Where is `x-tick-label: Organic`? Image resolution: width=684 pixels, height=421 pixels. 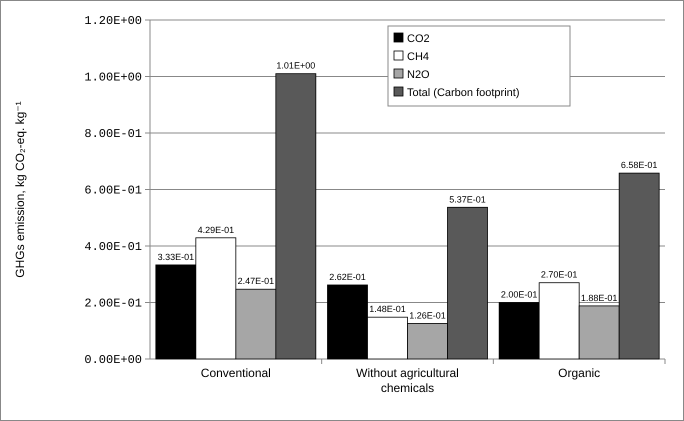 x-tick-label: Organic is located at coordinates (579, 373).